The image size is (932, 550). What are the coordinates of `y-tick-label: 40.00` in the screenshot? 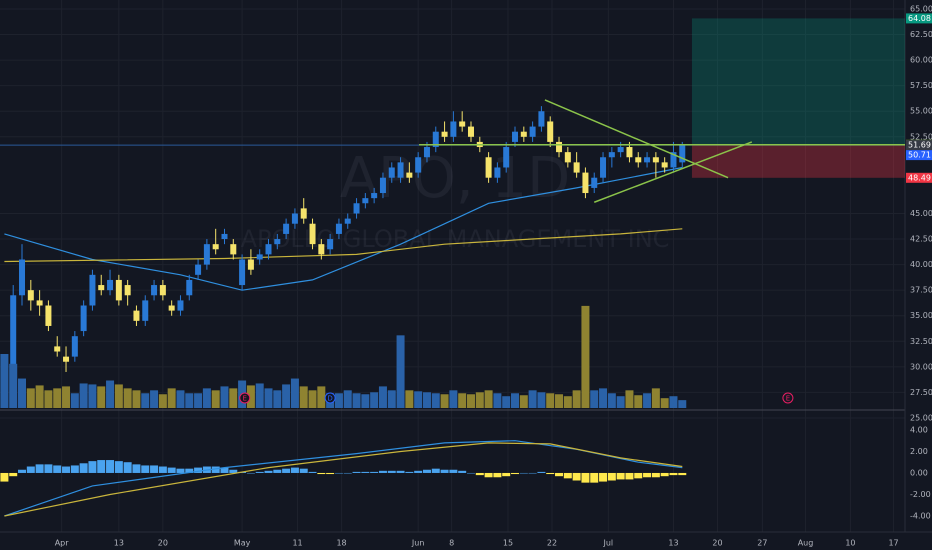 It's located at (921, 264).